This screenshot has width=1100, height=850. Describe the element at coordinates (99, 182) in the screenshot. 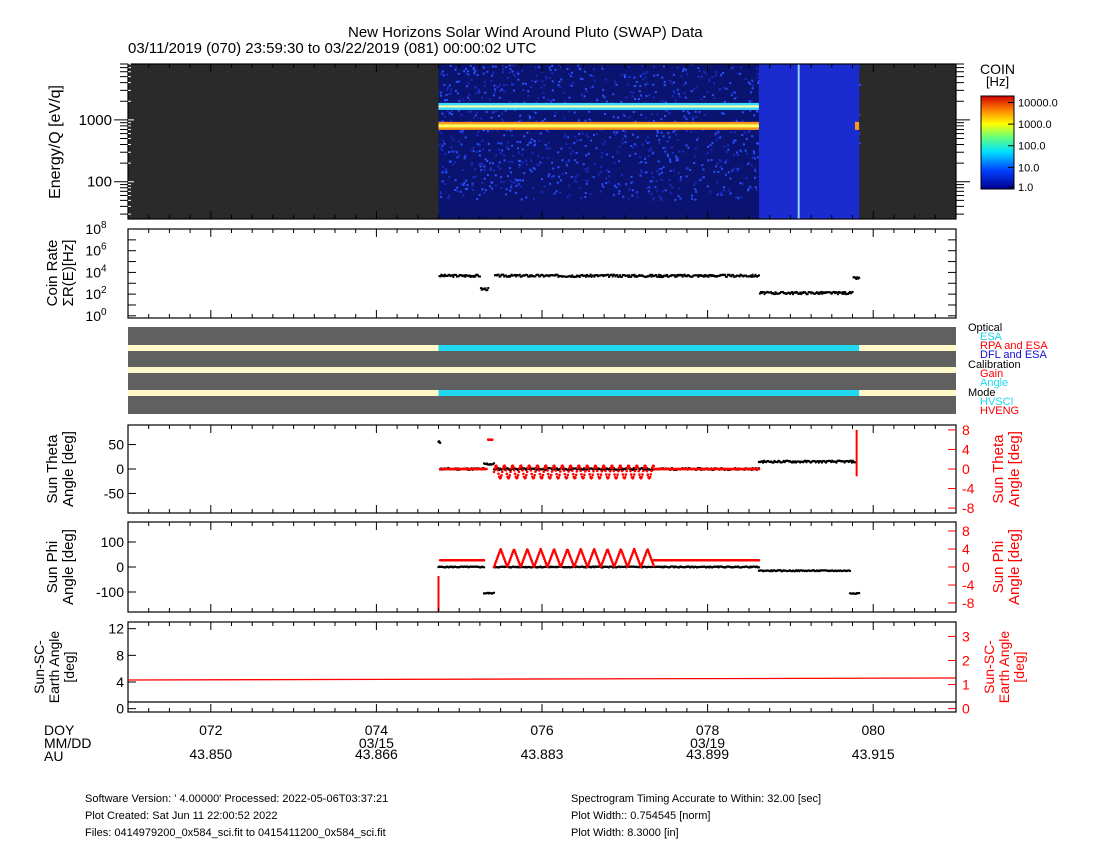

I see `y-tick-label-100: 100` at that location.